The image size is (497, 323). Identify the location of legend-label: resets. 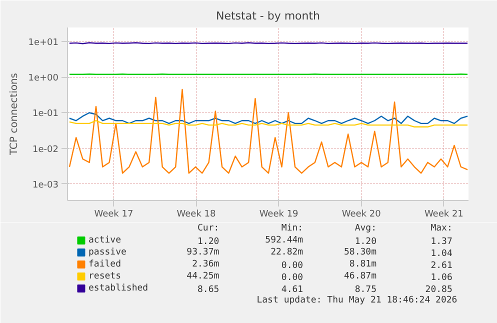
(104, 277).